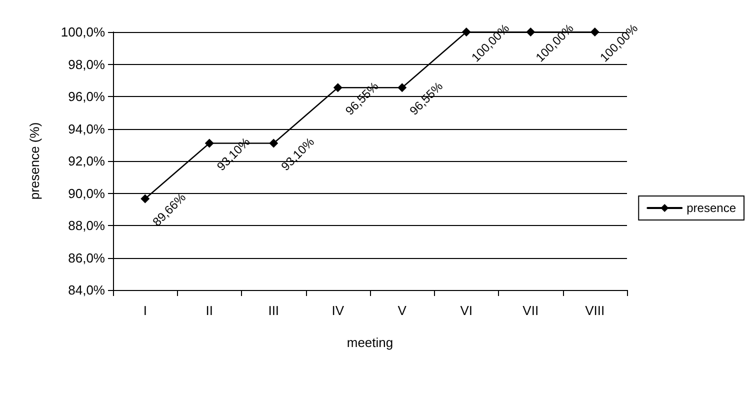  I want to click on y-tick-label: 86,0%, so click(87, 258).